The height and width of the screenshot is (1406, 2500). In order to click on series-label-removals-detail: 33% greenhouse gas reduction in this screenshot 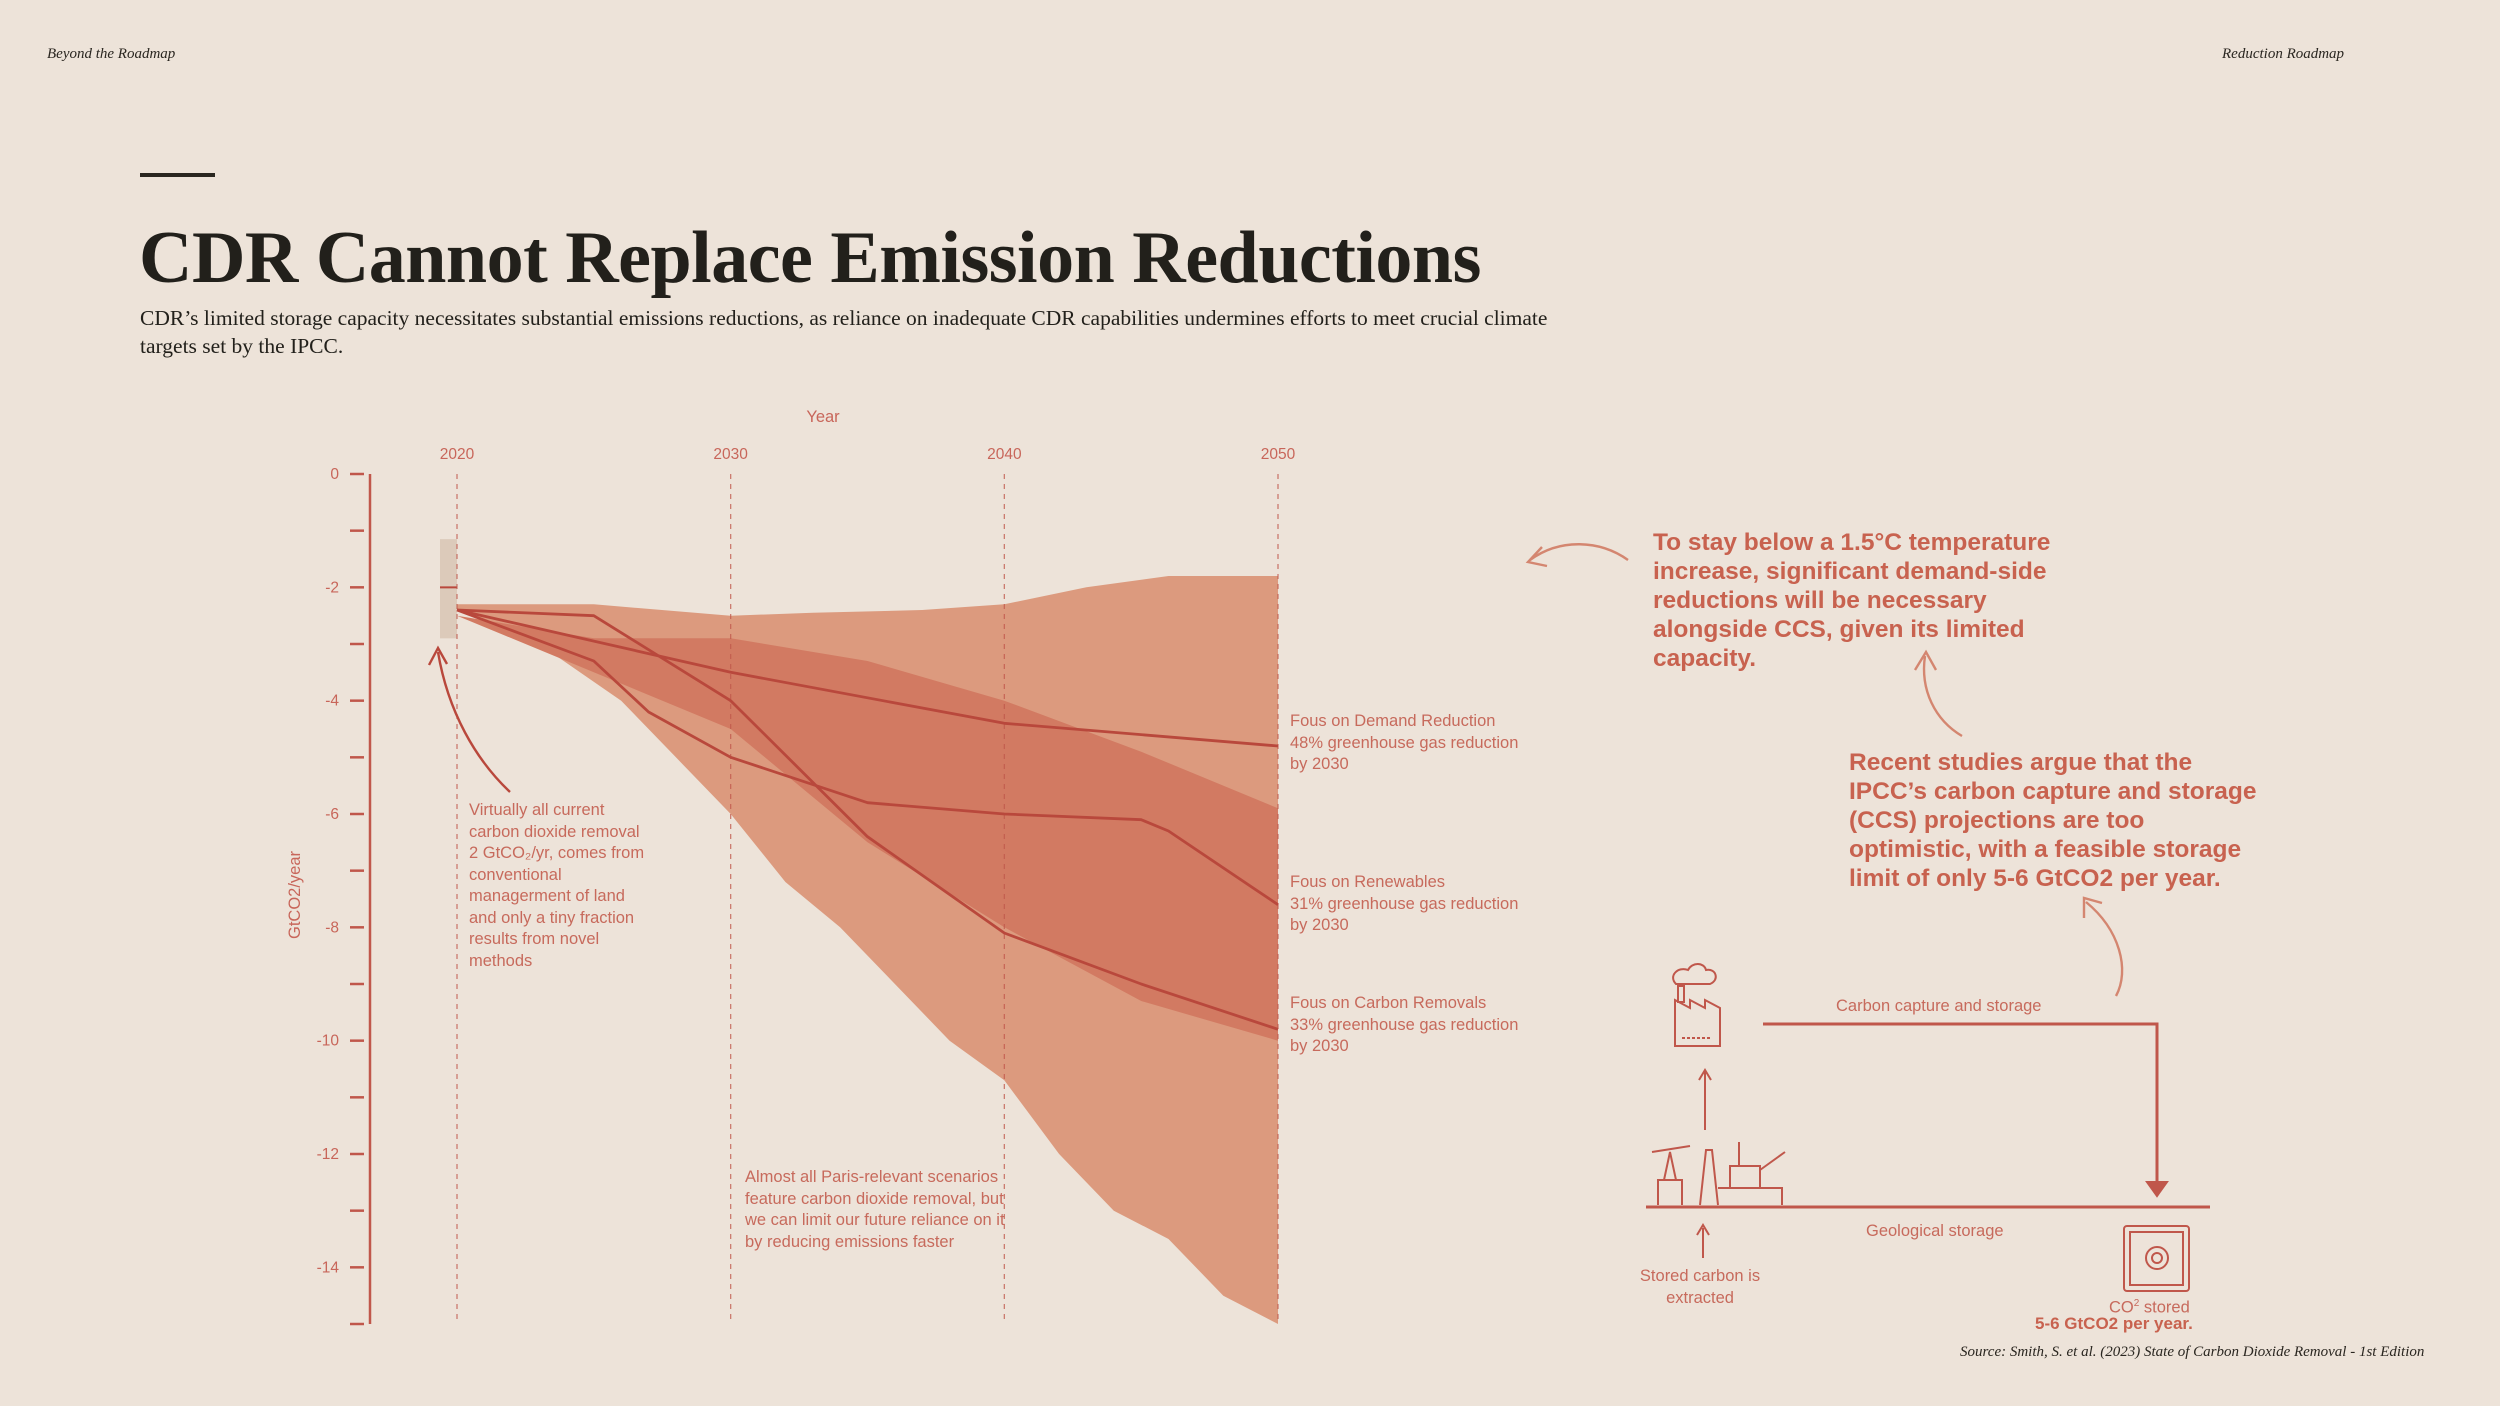, I will do `click(1404, 1024)`.